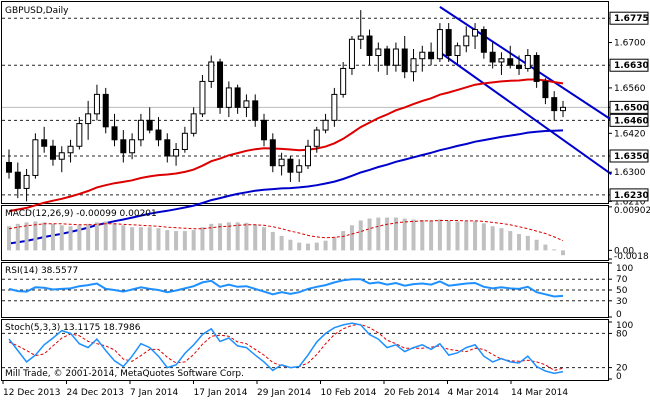 This screenshot has width=650, height=400. Describe the element at coordinates (631, 121) in the screenshot. I see `price-level-label: 1.6460` at that location.